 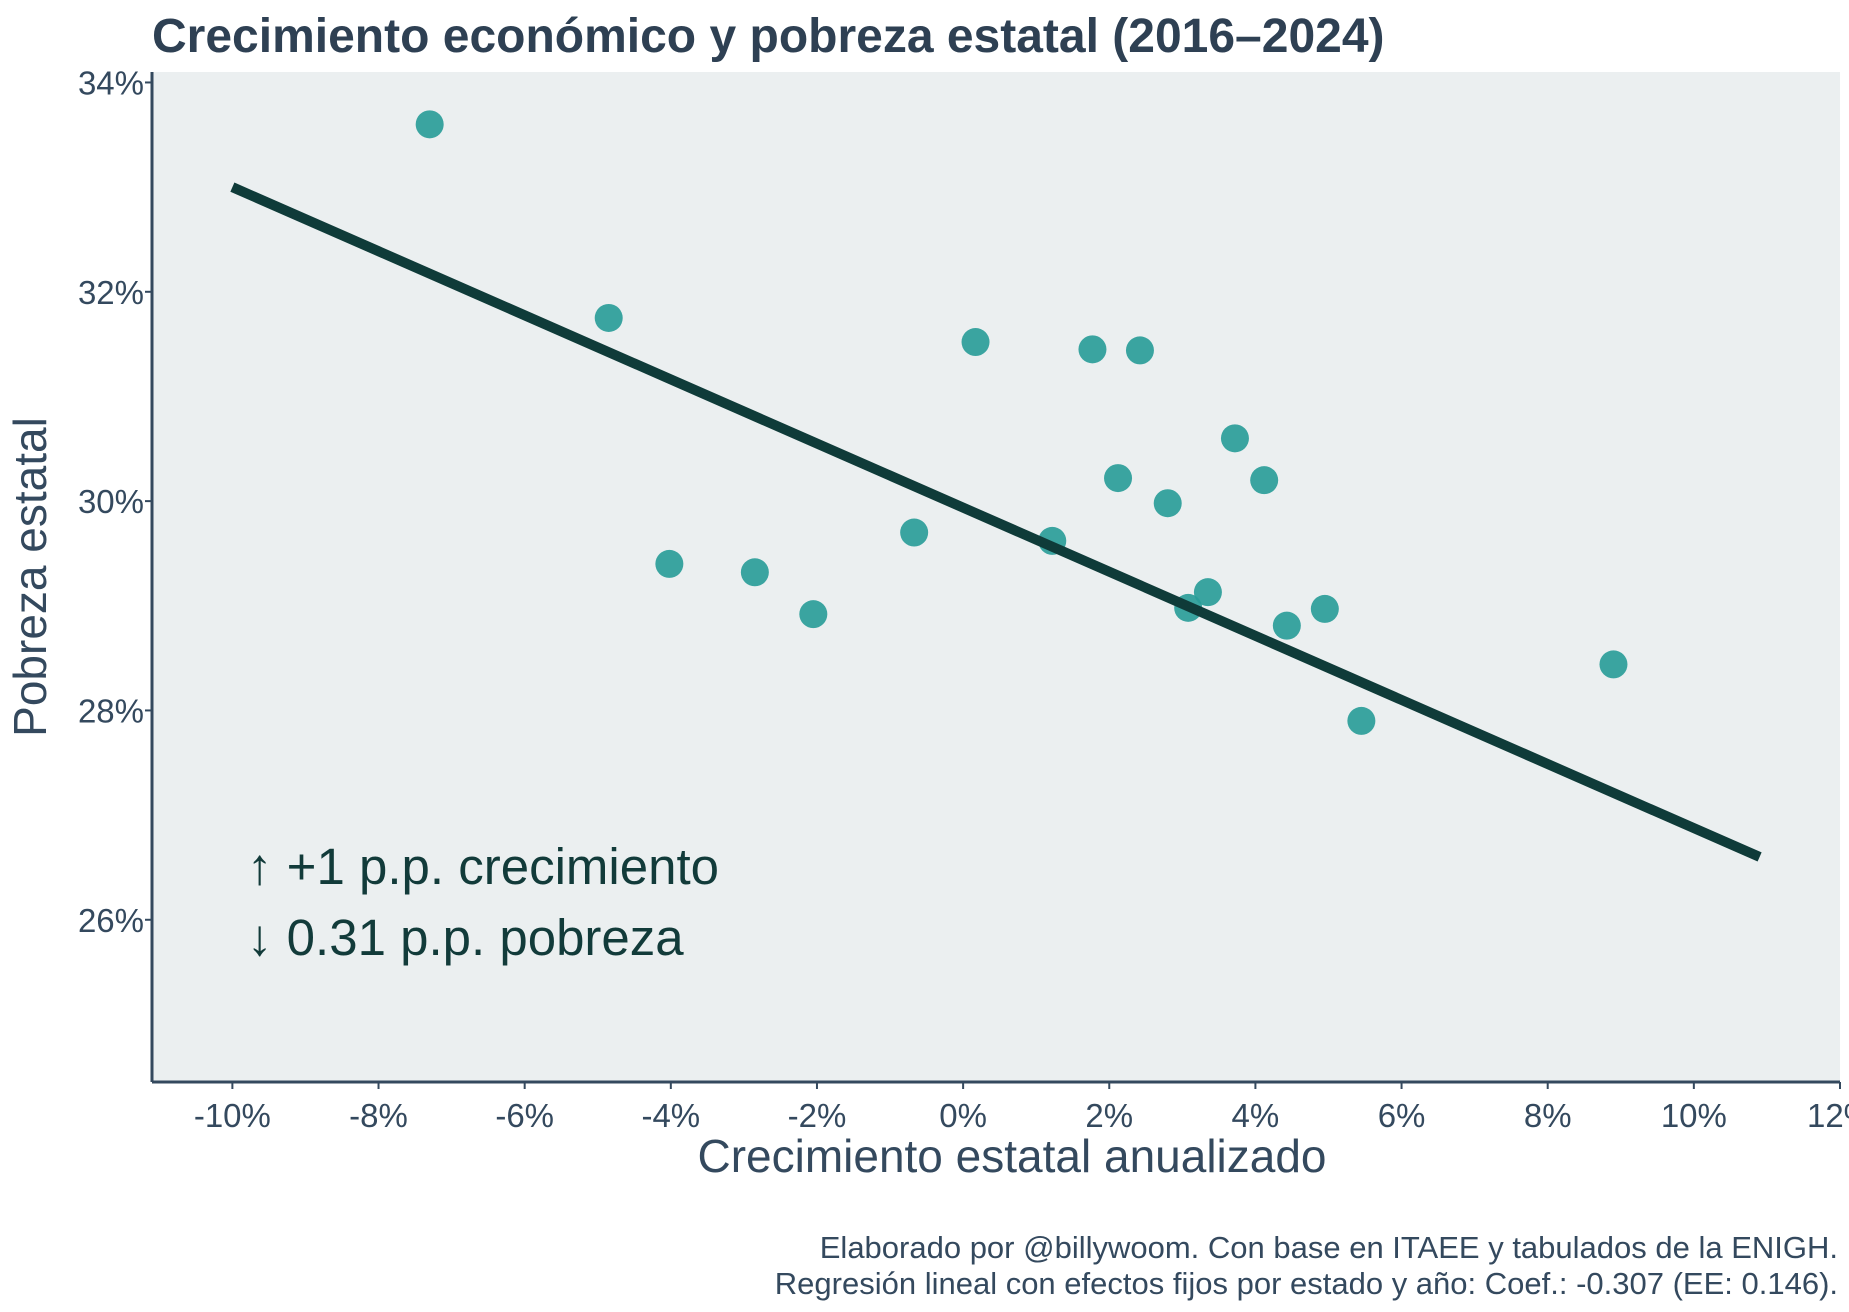 I want to click on x-axis-ticks: -10% -8% -6% -4% -2% 0% 2% 4% 6% 8% 10% 12%, so click(x=1021, y=1108).